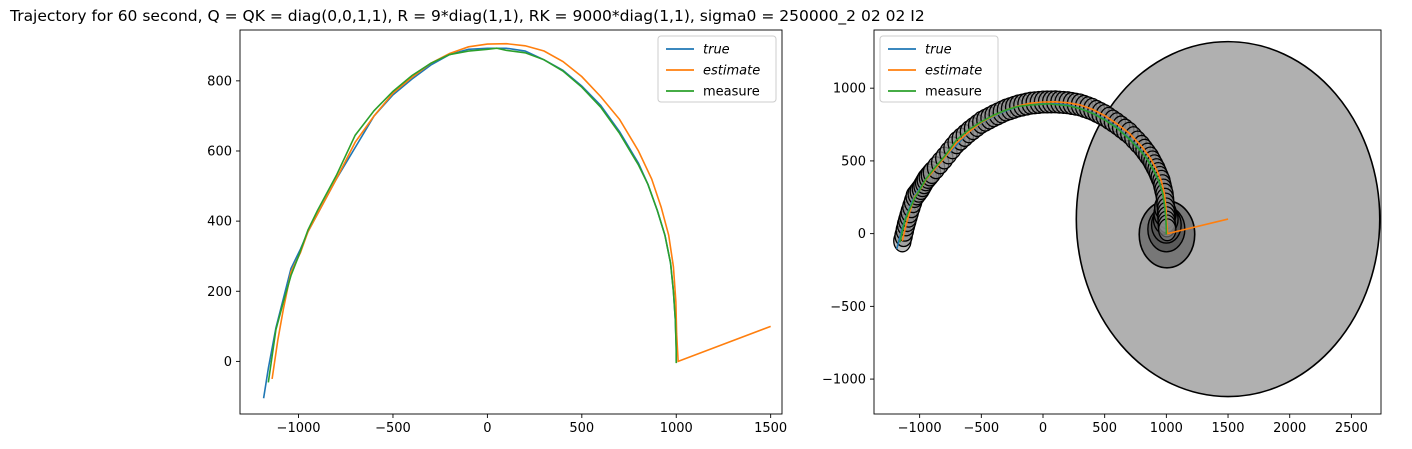  What do you see at coordinates (1289, 428) in the screenshot?
I see `x-tick-label: 2000` at bounding box center [1289, 428].